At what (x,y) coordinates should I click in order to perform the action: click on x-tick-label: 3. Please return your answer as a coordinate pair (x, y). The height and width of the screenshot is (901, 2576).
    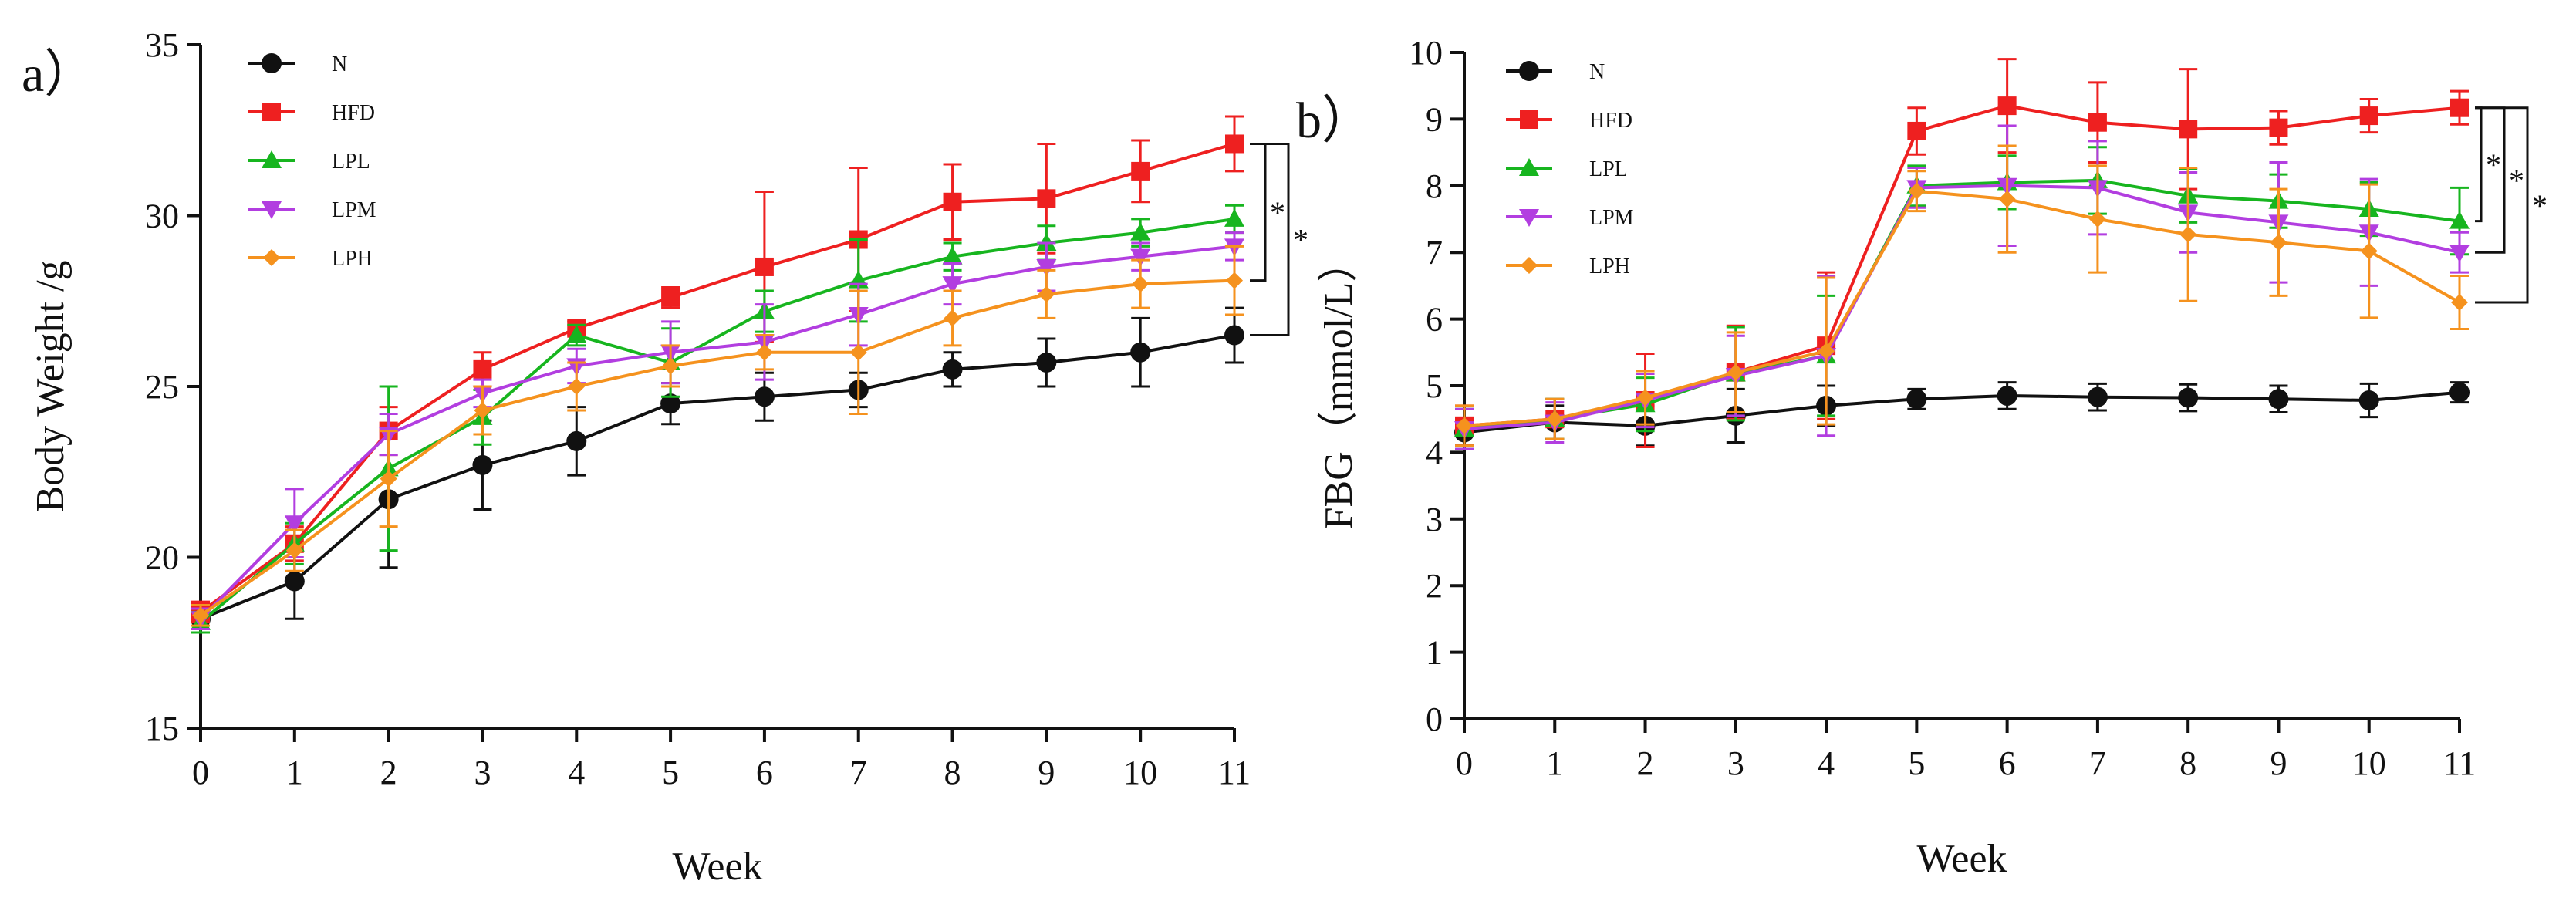
    Looking at the image, I should click on (483, 772).